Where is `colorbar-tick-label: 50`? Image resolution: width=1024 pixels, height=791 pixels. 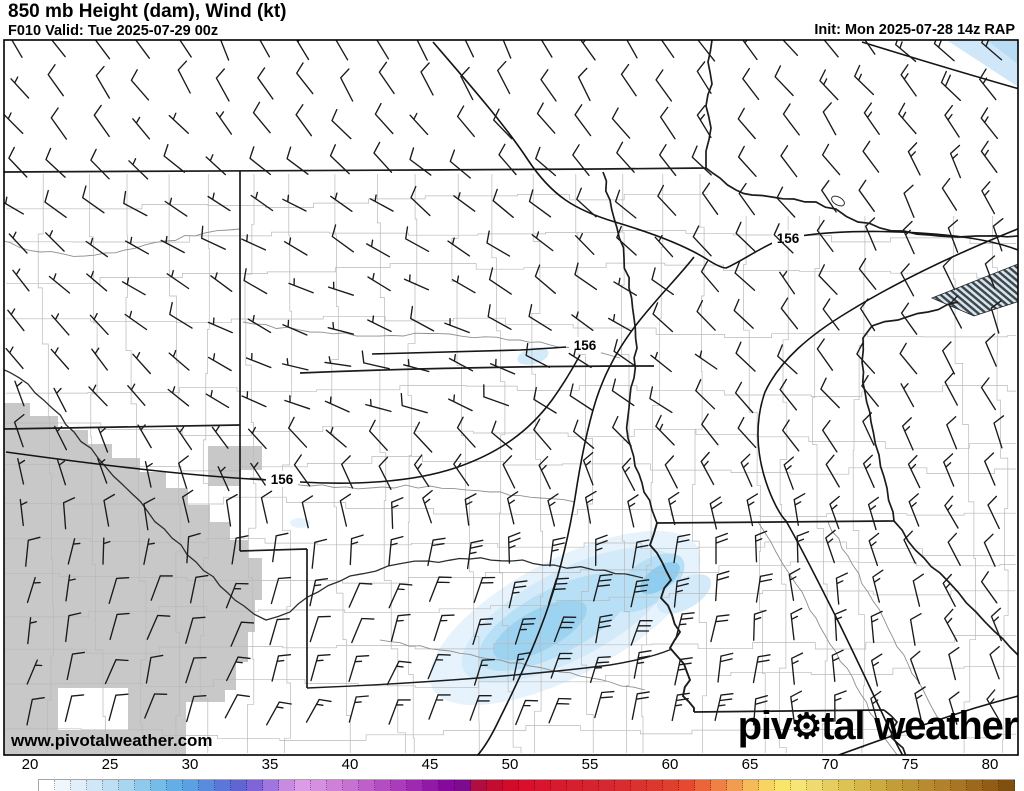 colorbar-tick-label: 50 is located at coordinates (510, 764).